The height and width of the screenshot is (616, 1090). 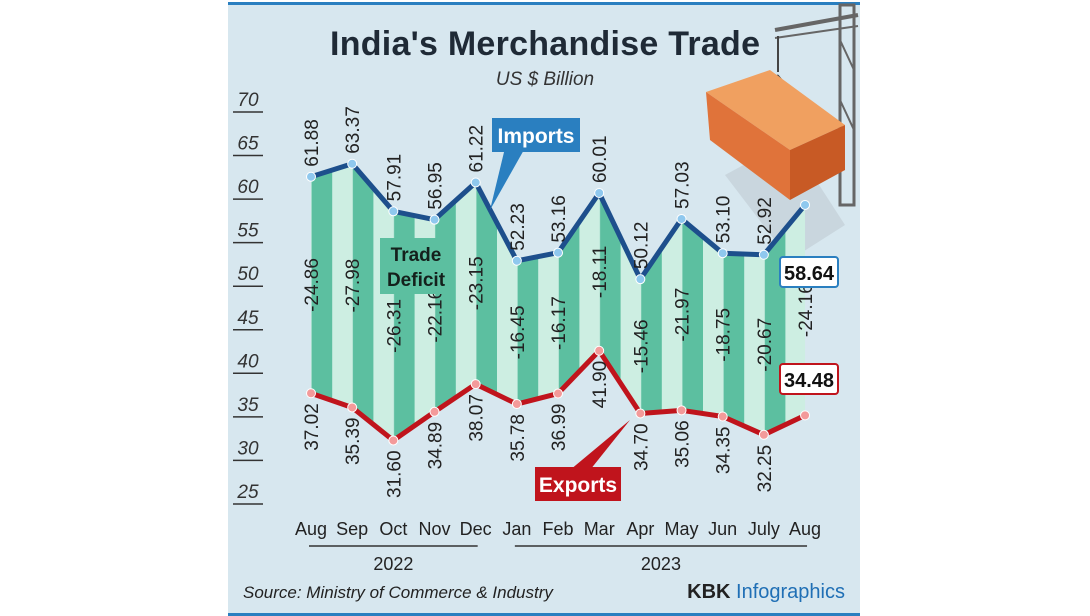 I want to click on deficit-data-label: -18.75, so click(x=724, y=335).